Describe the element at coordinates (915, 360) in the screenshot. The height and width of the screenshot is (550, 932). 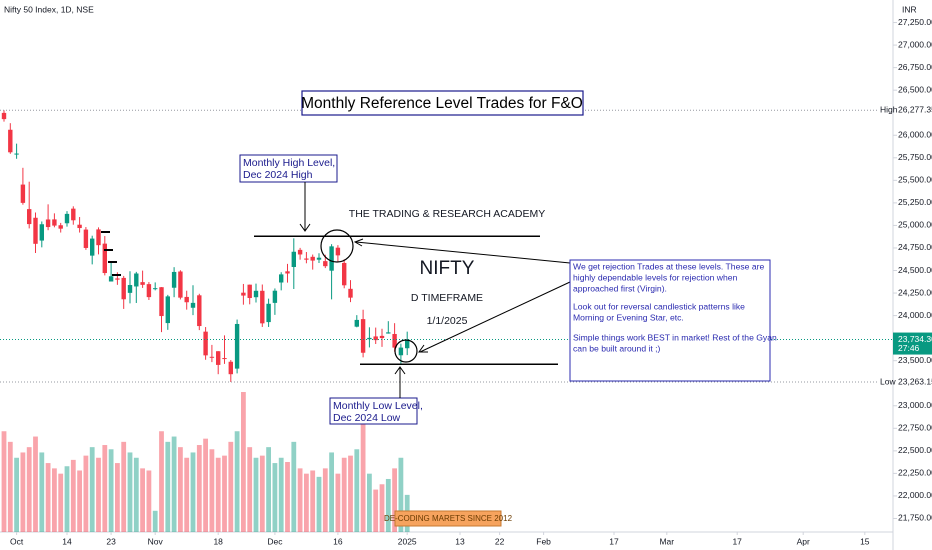
I see `y-tick-label: 23,500.00` at that location.